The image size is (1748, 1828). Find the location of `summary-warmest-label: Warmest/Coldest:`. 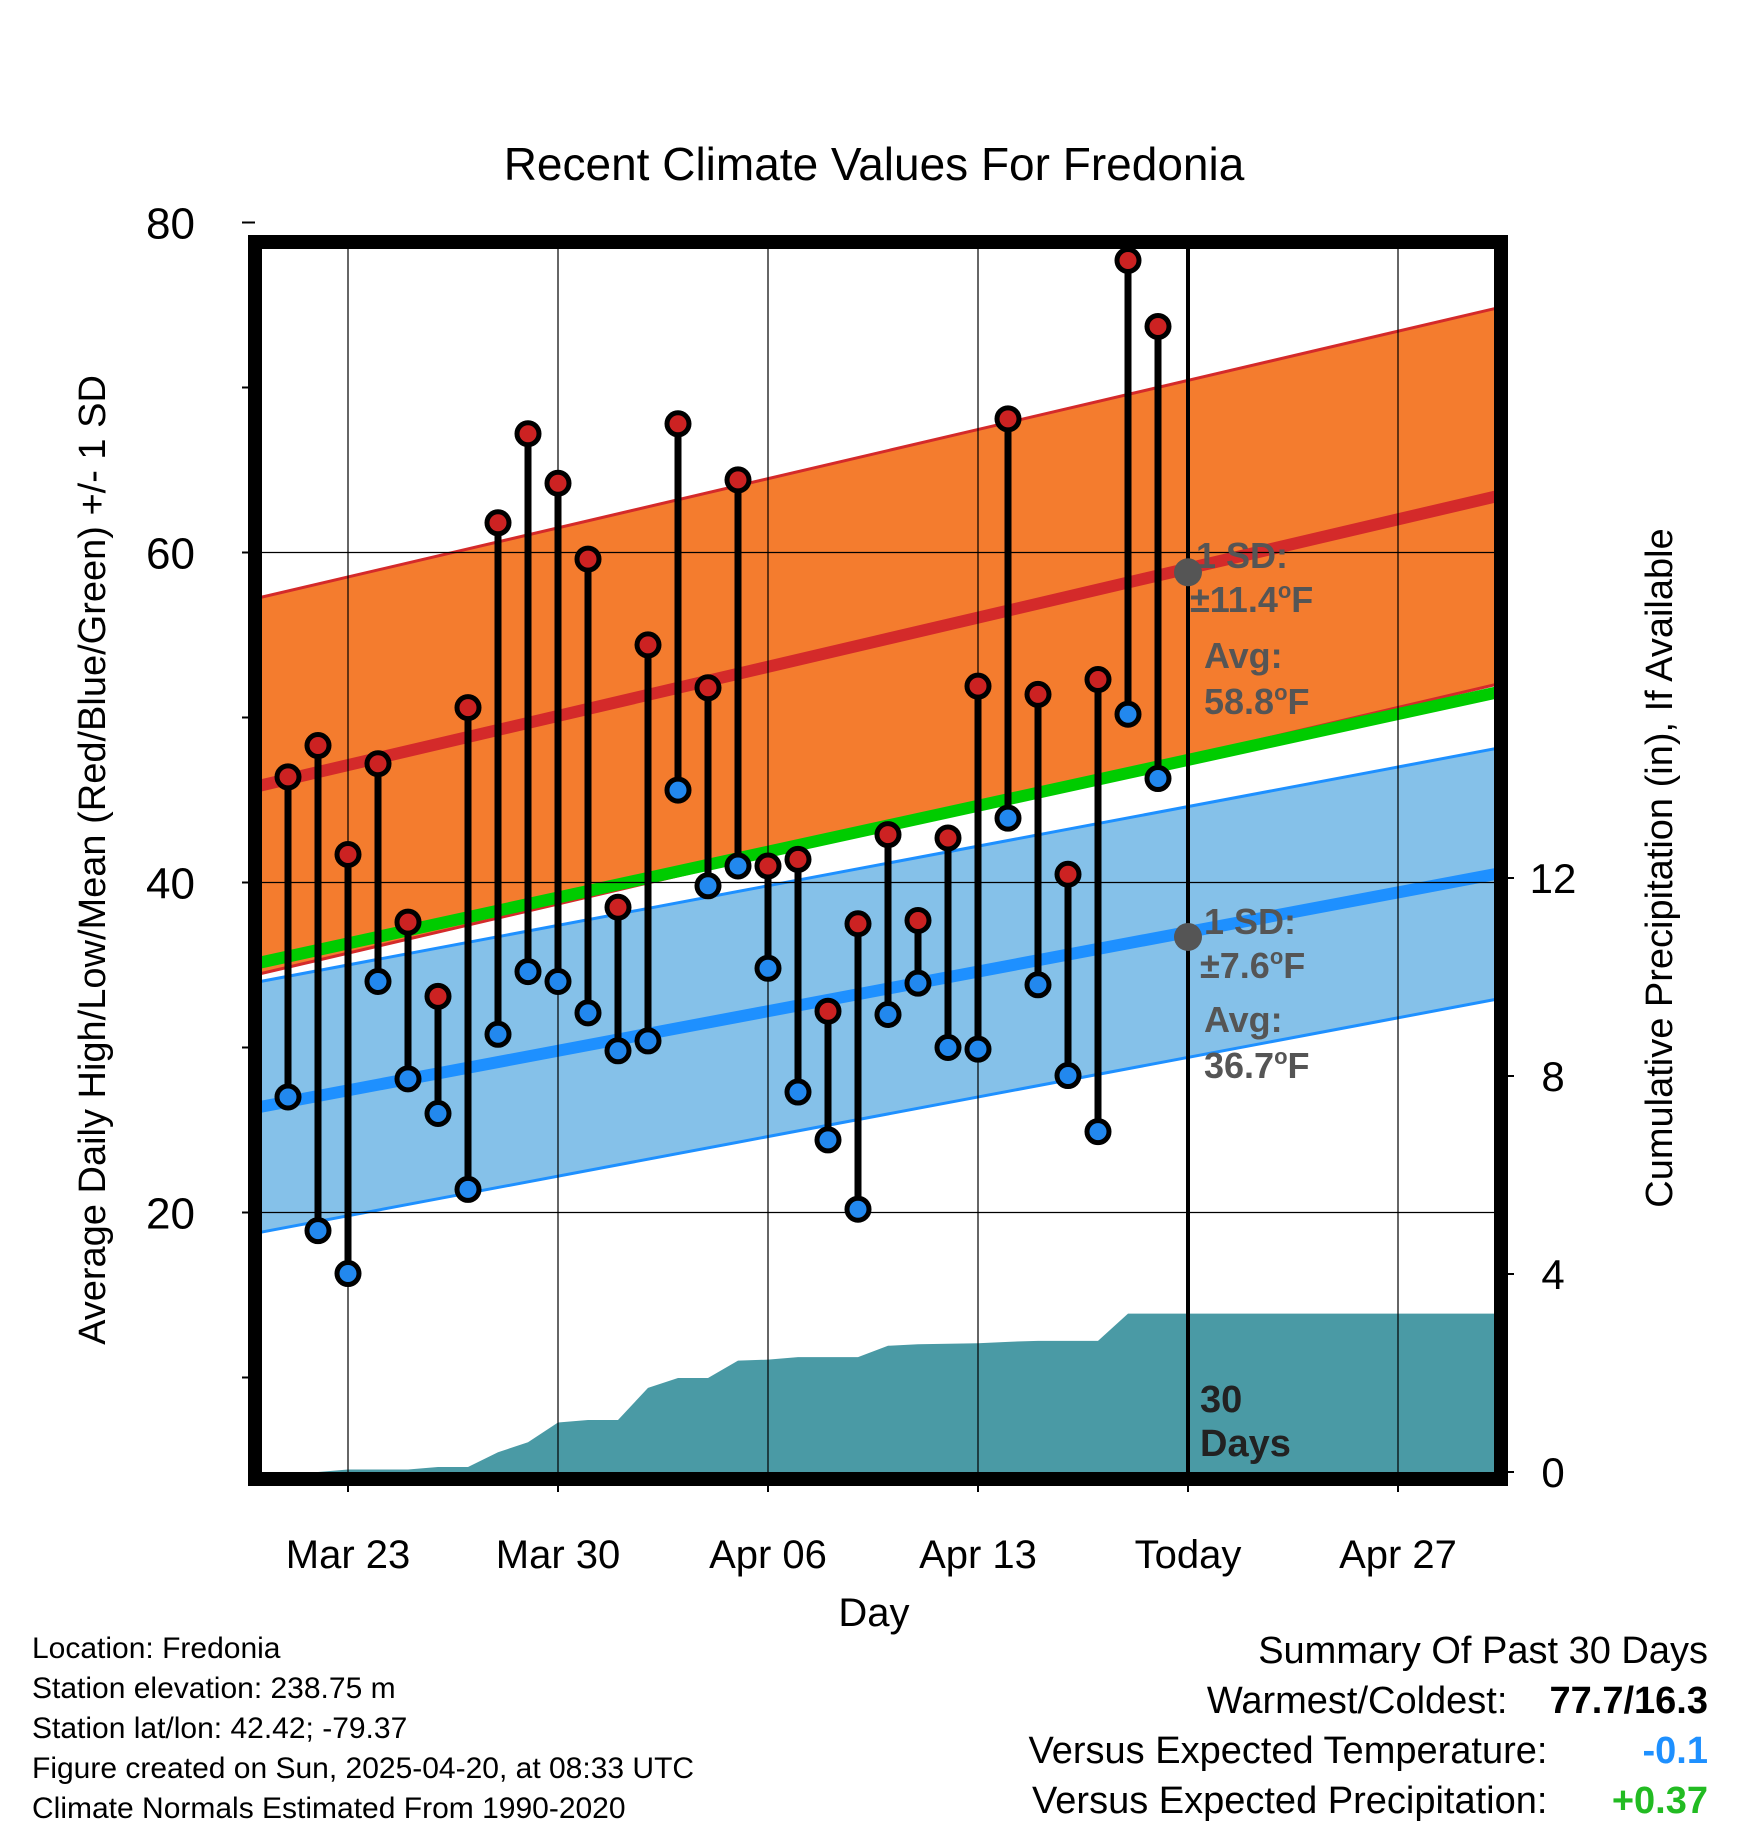

summary-warmest-label: Warmest/Coldest: is located at coordinates (1357, 1701).